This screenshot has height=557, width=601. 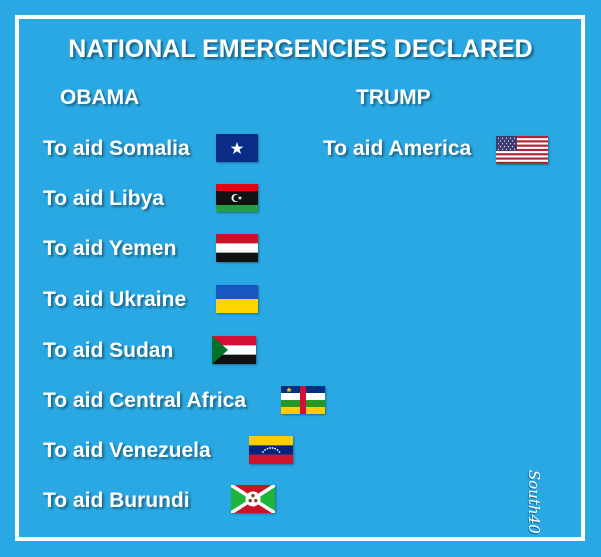 I want to click on usa-flag-icon, so click(x=522, y=150).